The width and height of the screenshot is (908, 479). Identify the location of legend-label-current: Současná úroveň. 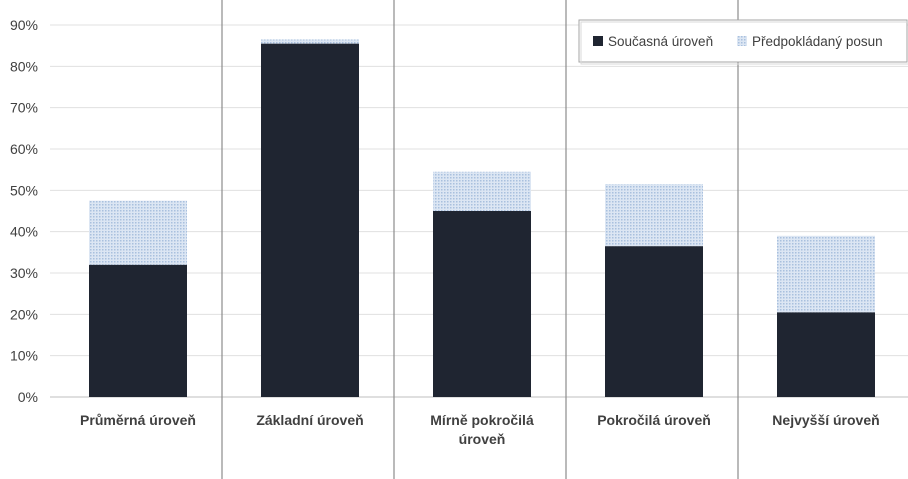
(660, 41).